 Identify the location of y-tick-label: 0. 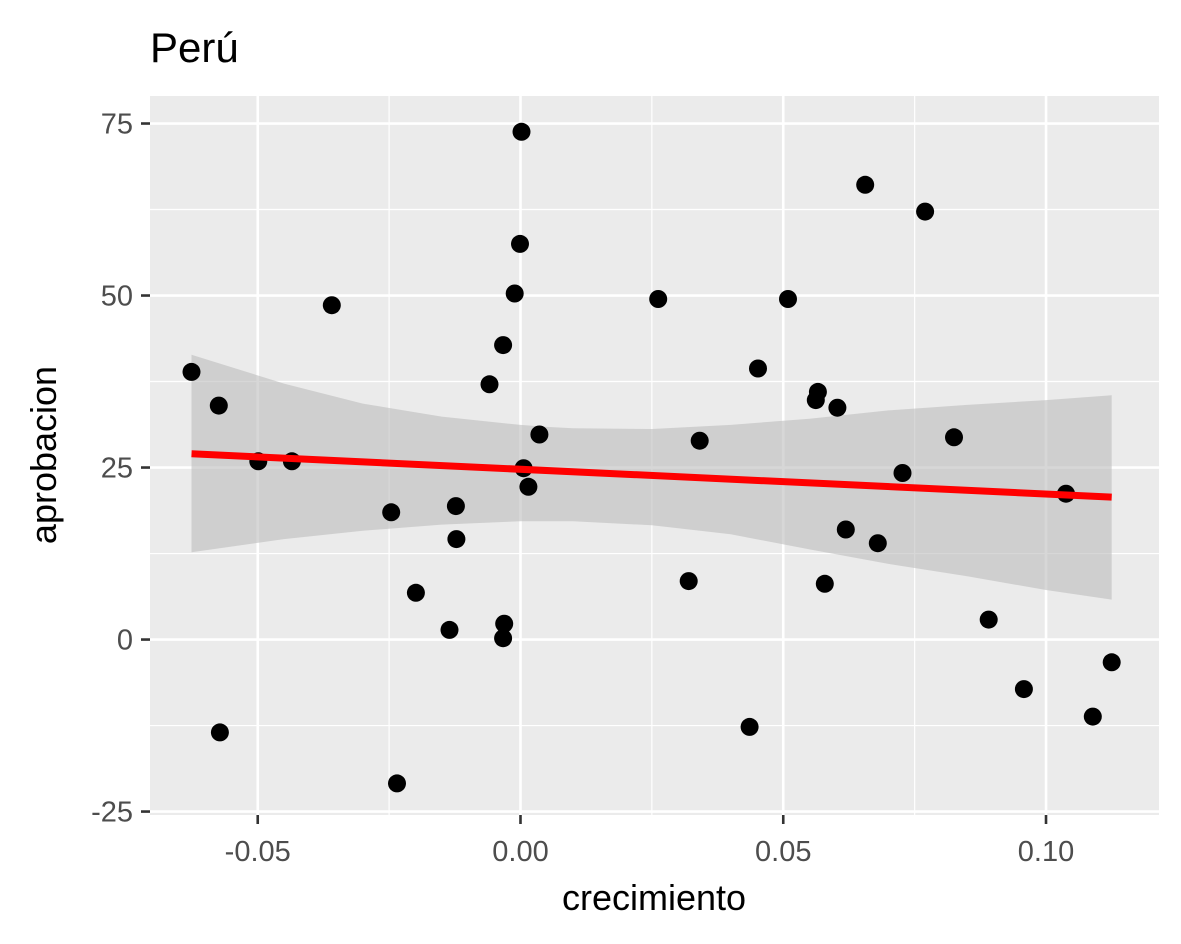
(125, 641).